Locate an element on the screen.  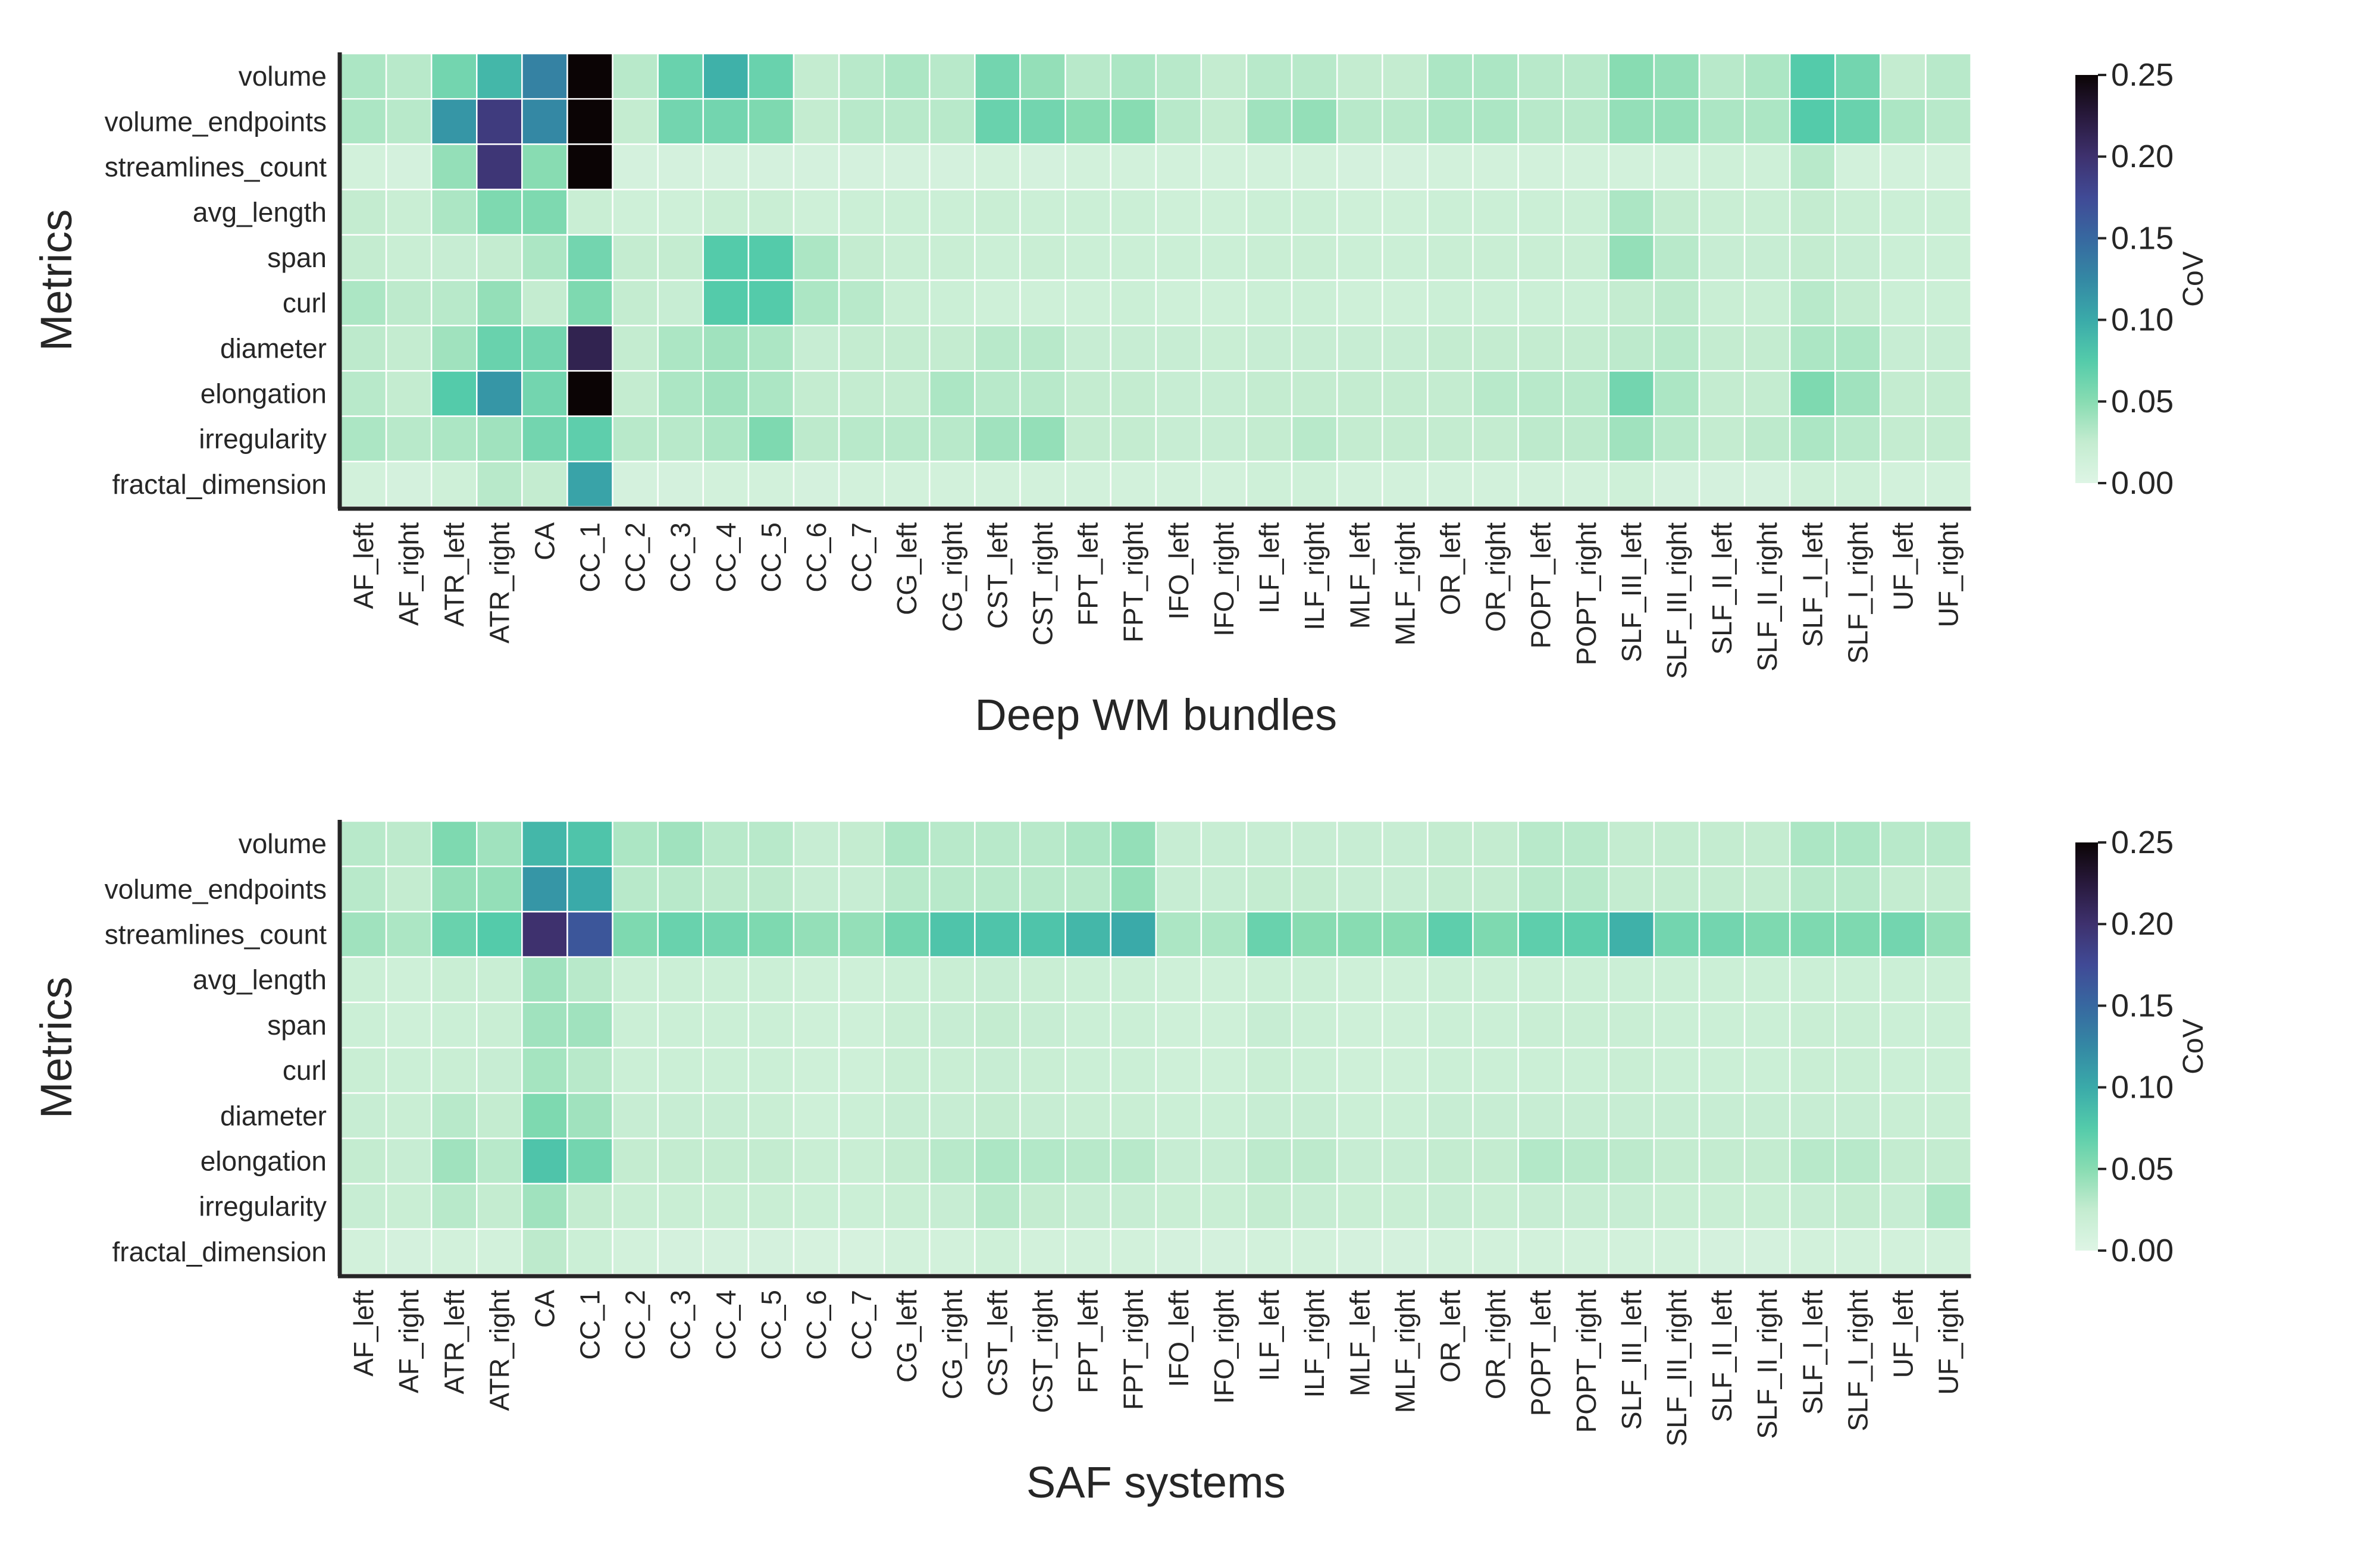
heatmap-cell: curl / SLF_III_left: 0.025 is located at coordinates (1631, 303).